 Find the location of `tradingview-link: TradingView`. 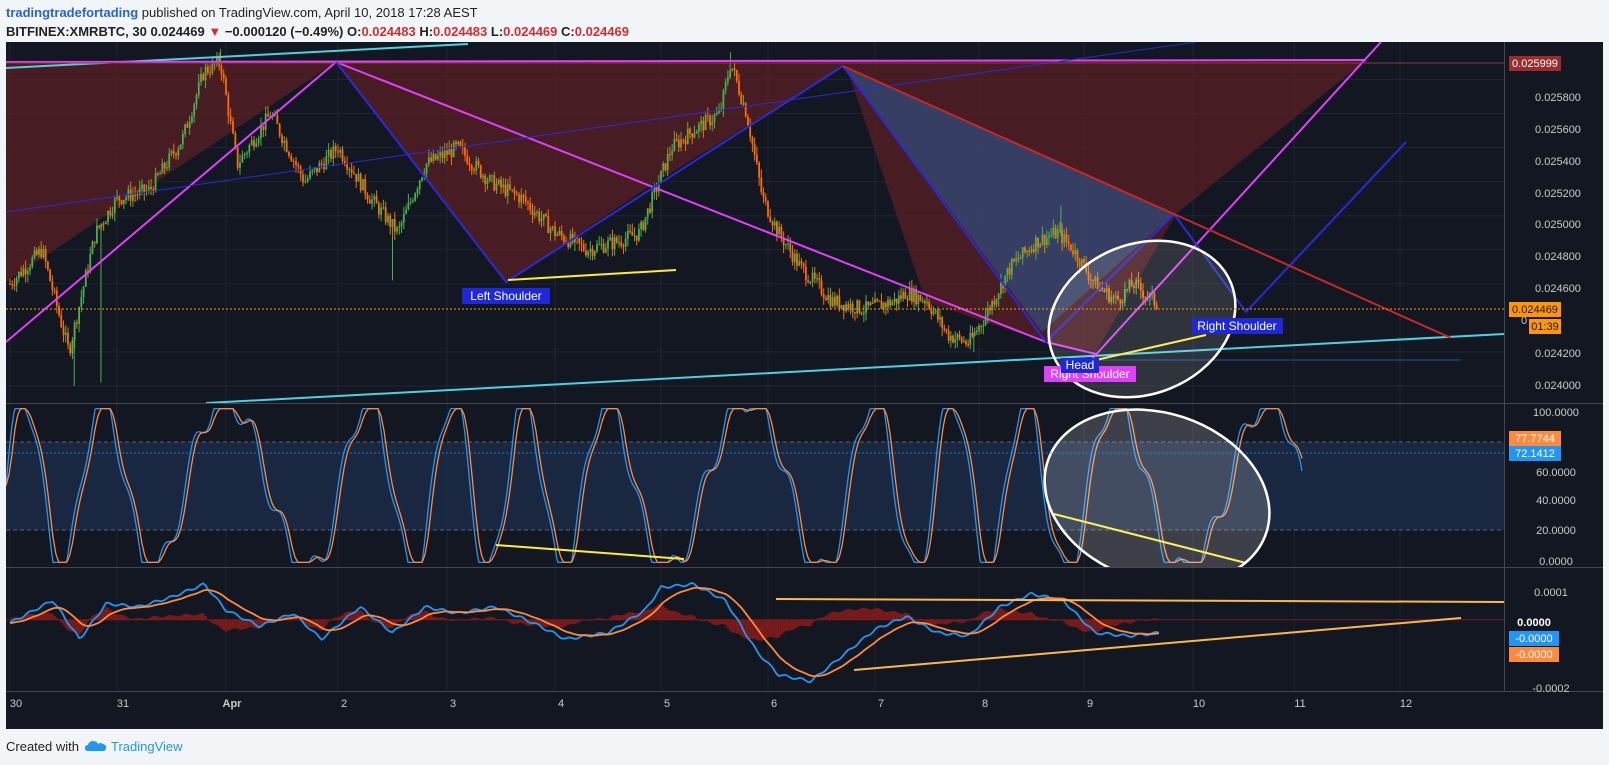

tradingview-link: TradingView is located at coordinates (146, 746).